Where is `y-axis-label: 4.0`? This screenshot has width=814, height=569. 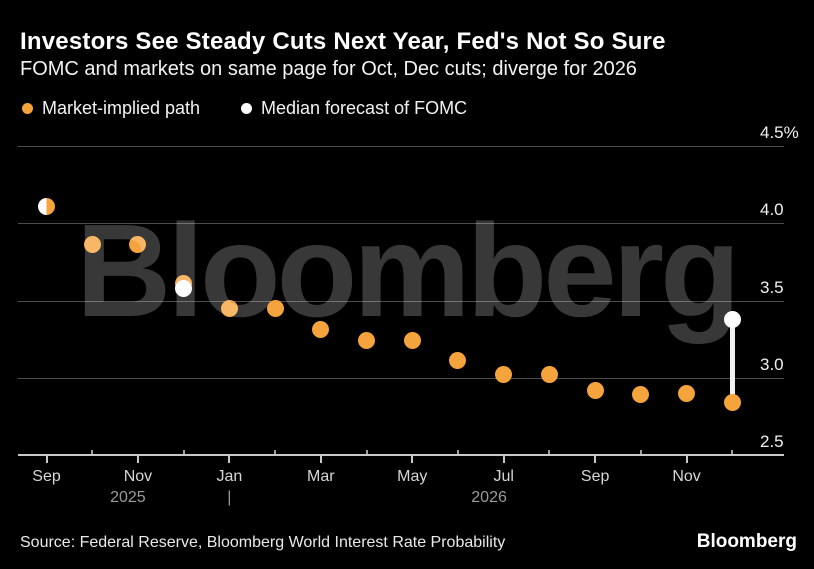 y-axis-label: 4.0 is located at coordinates (772, 210).